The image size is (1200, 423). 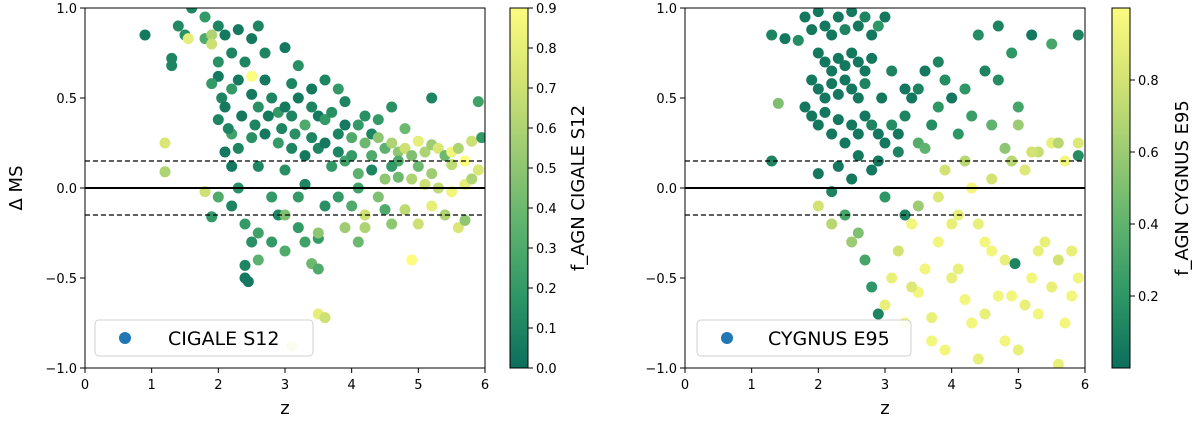 What do you see at coordinates (818, 385) in the screenshot?
I see `right-x-tick-label: 2` at bounding box center [818, 385].